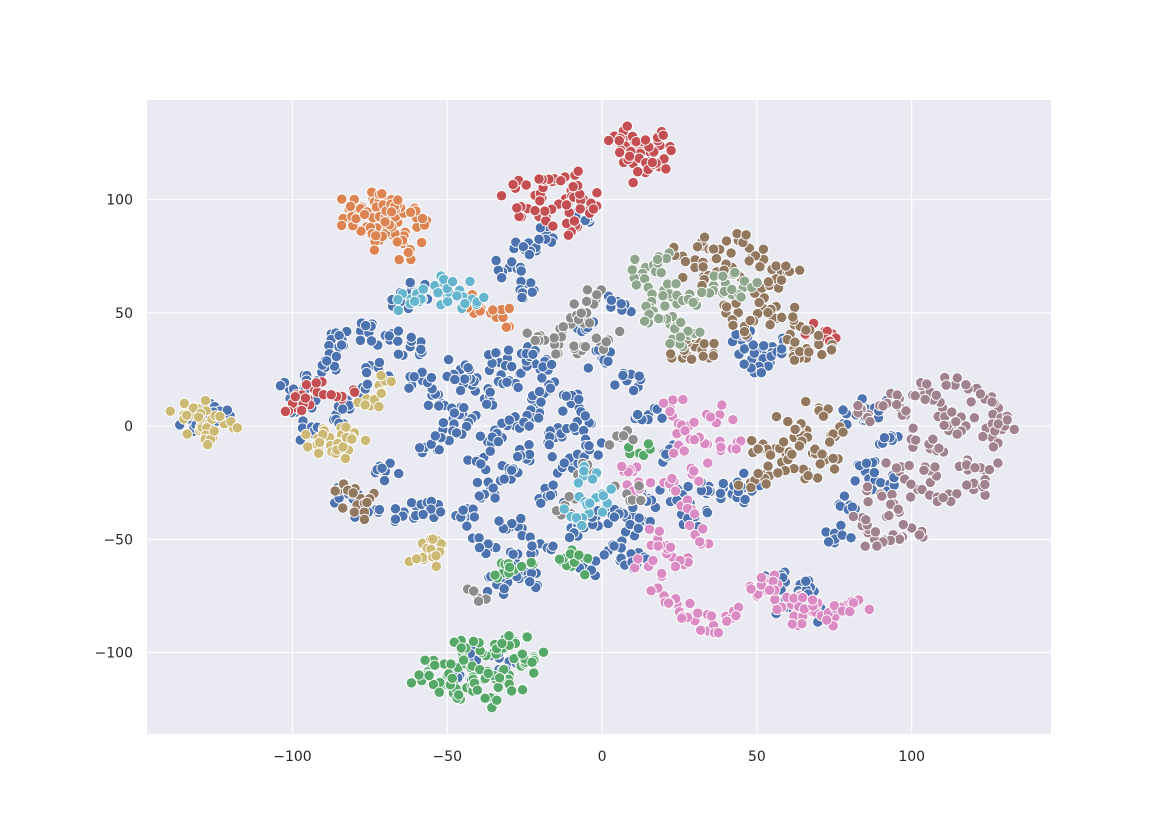 This screenshot has height=827, width=1170. Describe the element at coordinates (124, 314) in the screenshot. I see `y-tick-label: 50` at that location.